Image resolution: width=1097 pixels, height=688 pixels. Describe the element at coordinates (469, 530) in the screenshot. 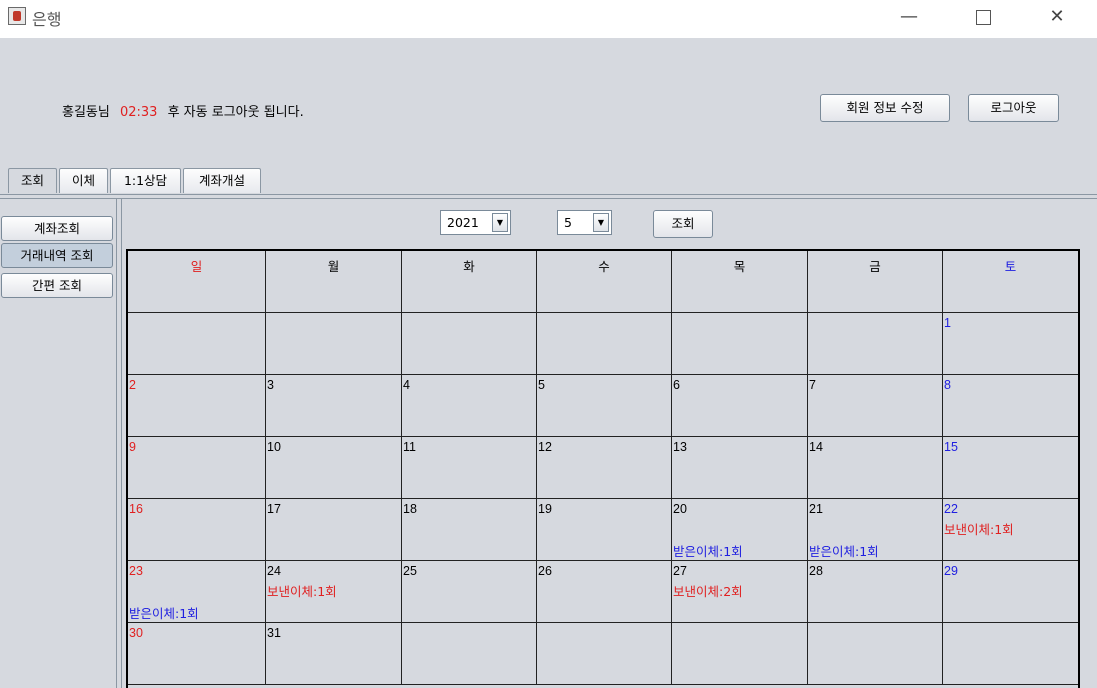

I see `calendar-day-cell: 18` at that location.